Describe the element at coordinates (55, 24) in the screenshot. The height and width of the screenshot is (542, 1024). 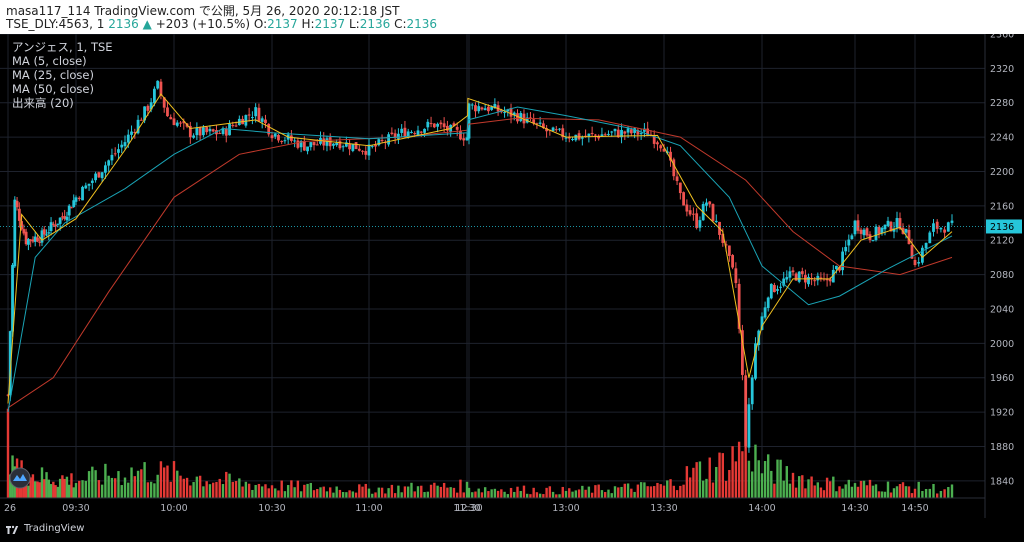
I see `symbol-label: TSE_DLY:4563, 1` at that location.